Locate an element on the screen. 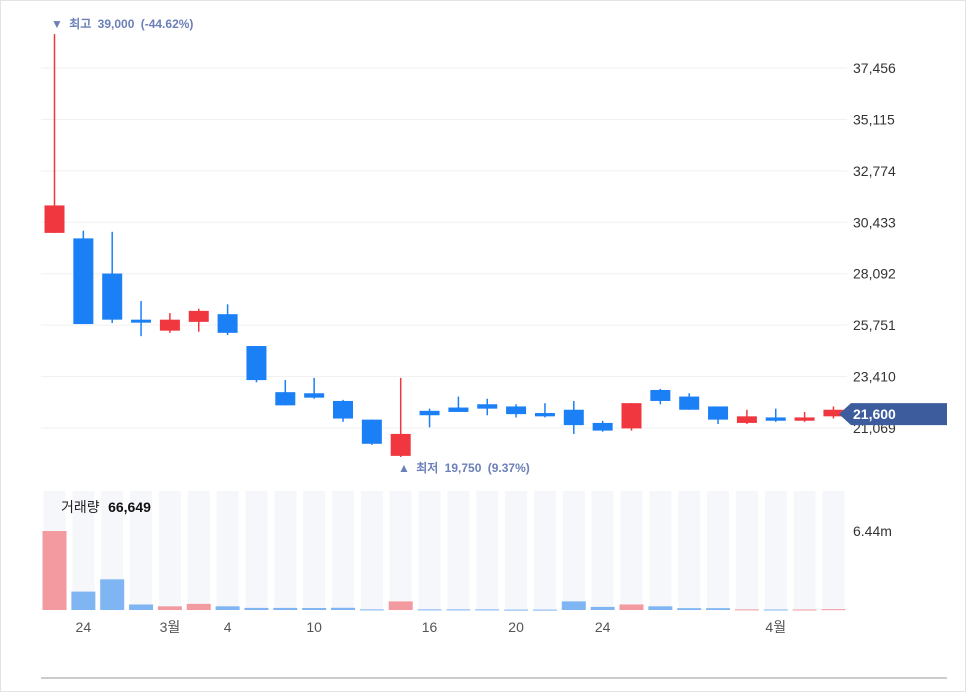  volume-value: 66,649 is located at coordinates (129, 507).